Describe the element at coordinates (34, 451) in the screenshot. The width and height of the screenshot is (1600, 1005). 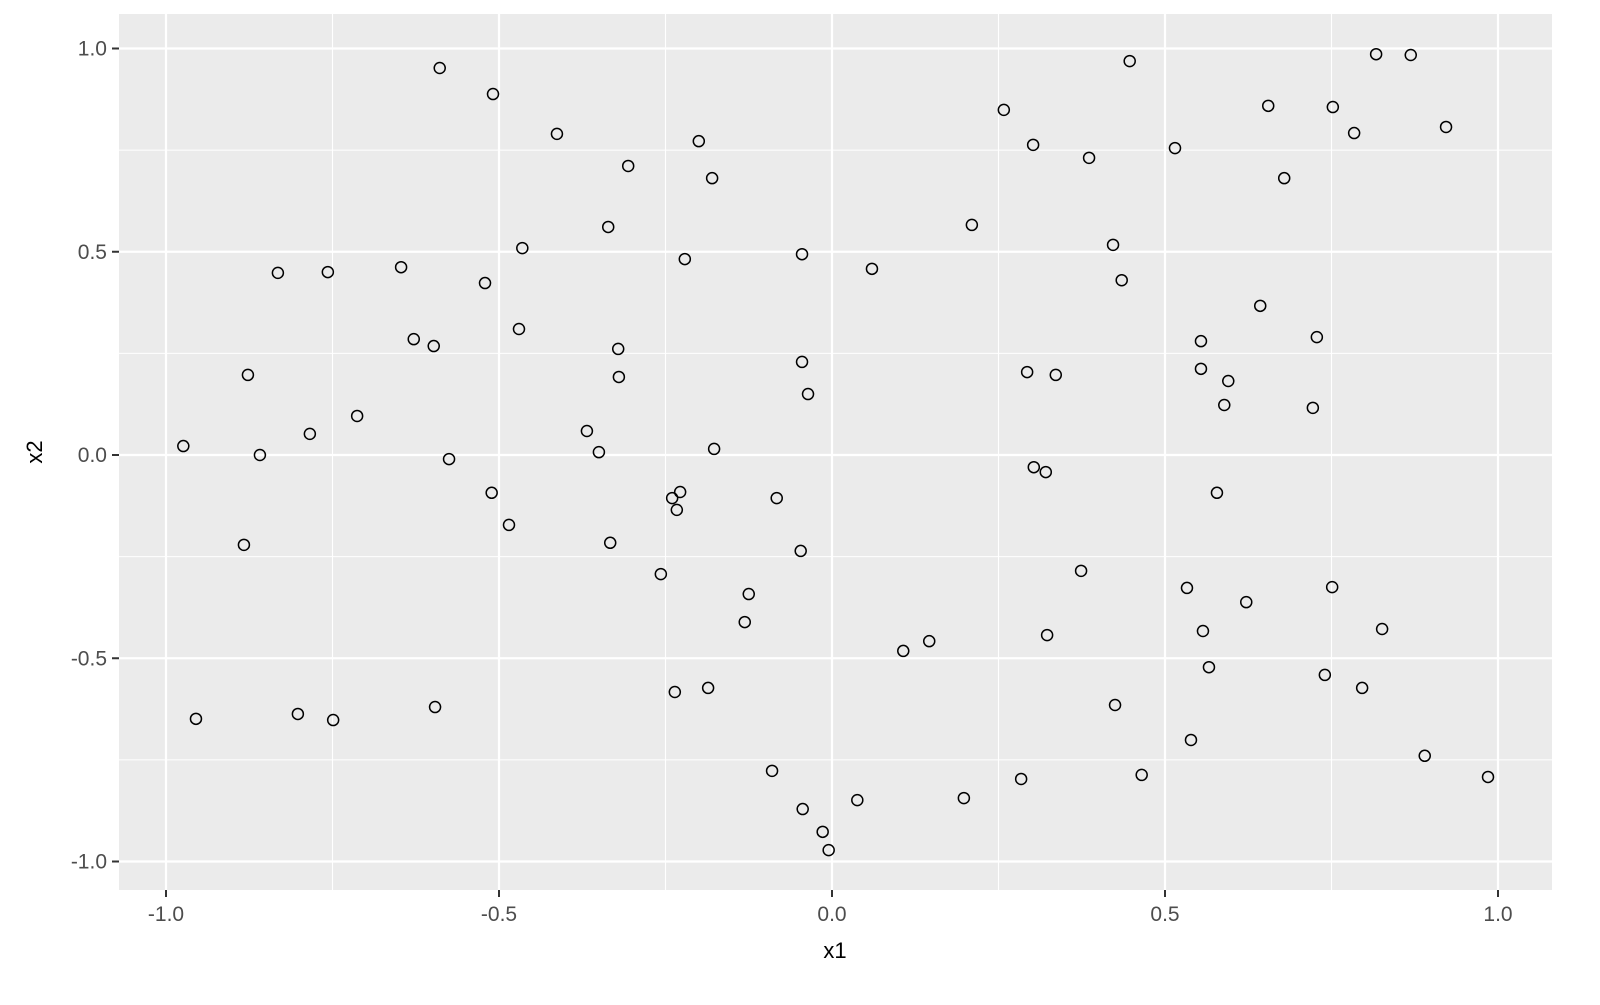
I see `y-axis-label: x2` at that location.